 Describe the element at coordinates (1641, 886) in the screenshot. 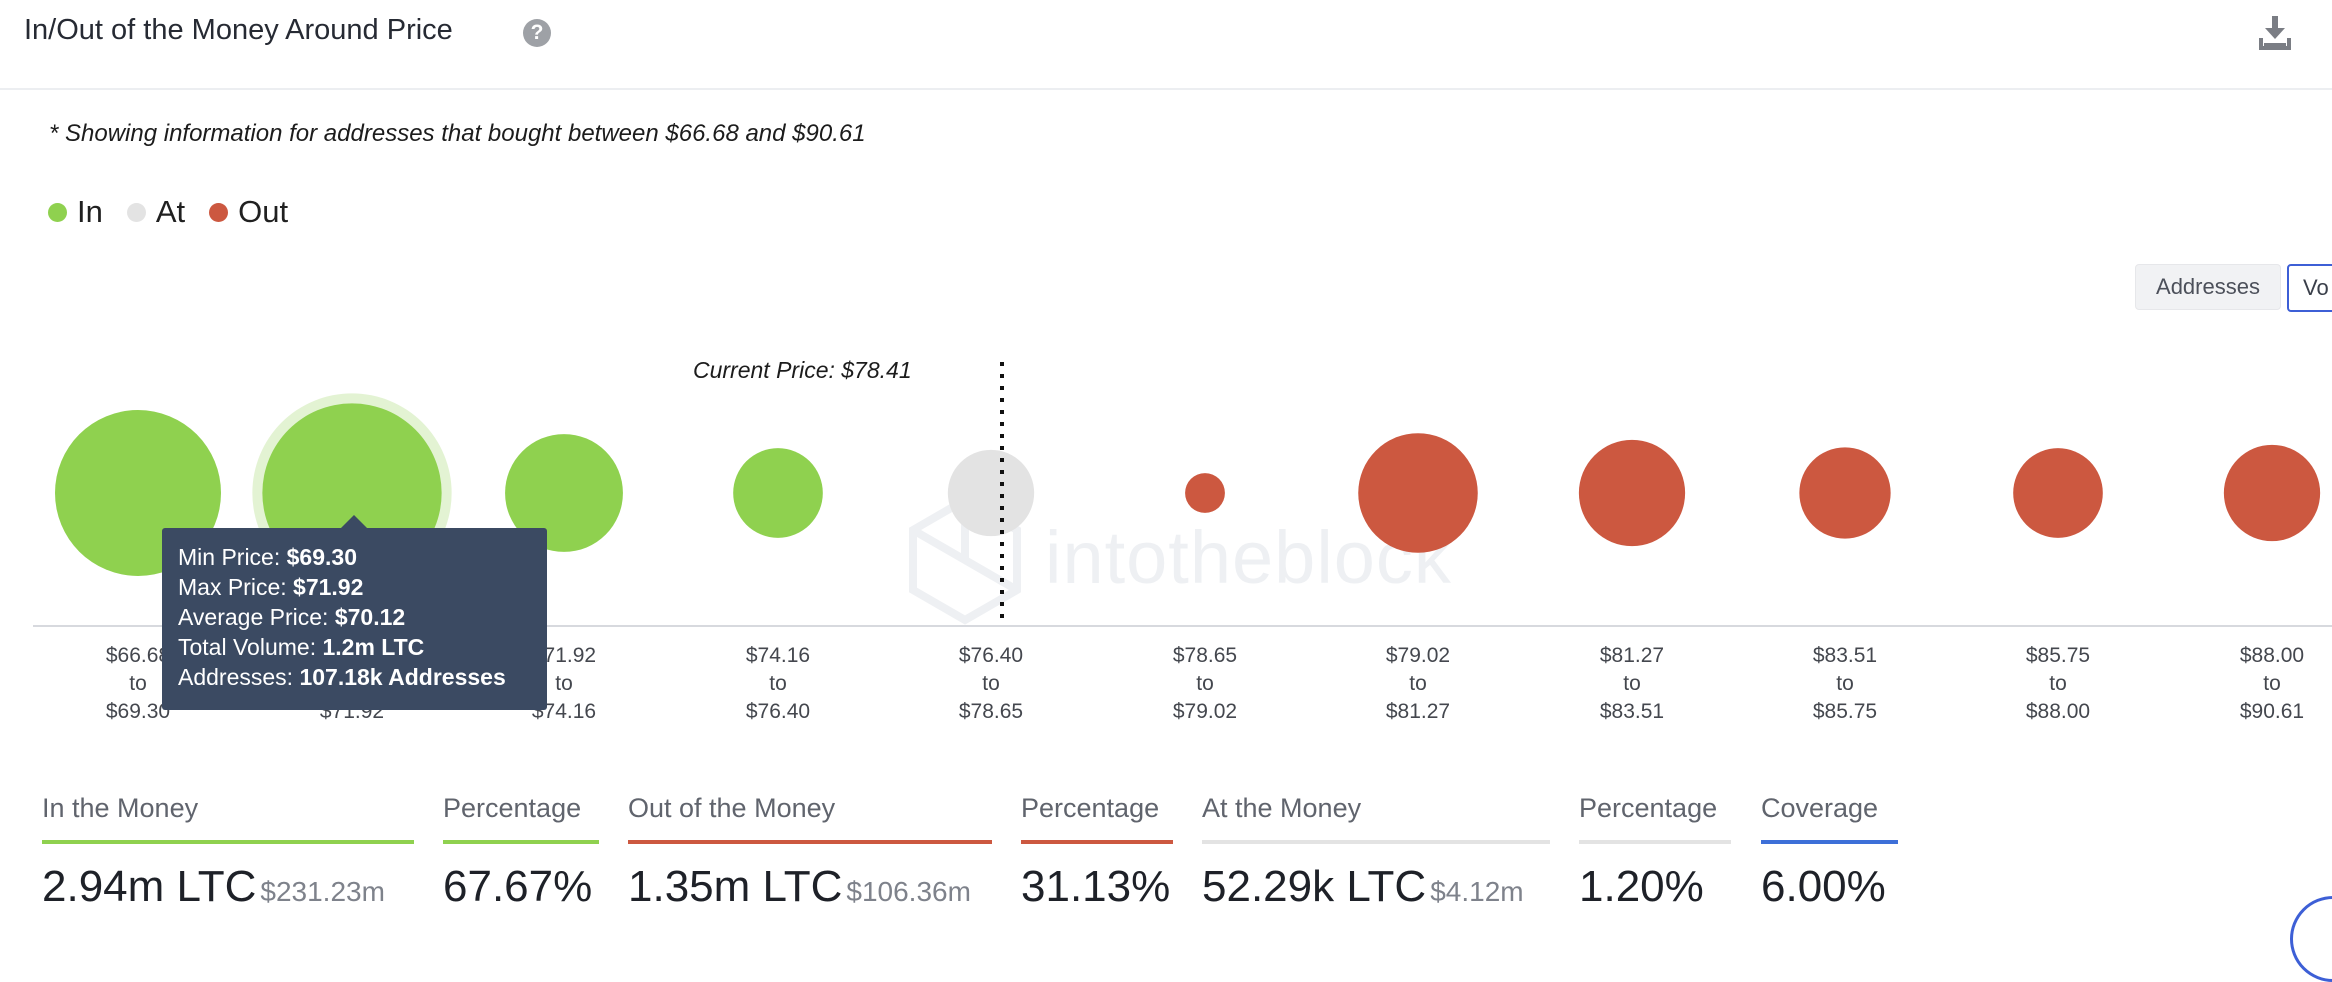

I see `stat-at-percentage-value: 1.20%` at that location.